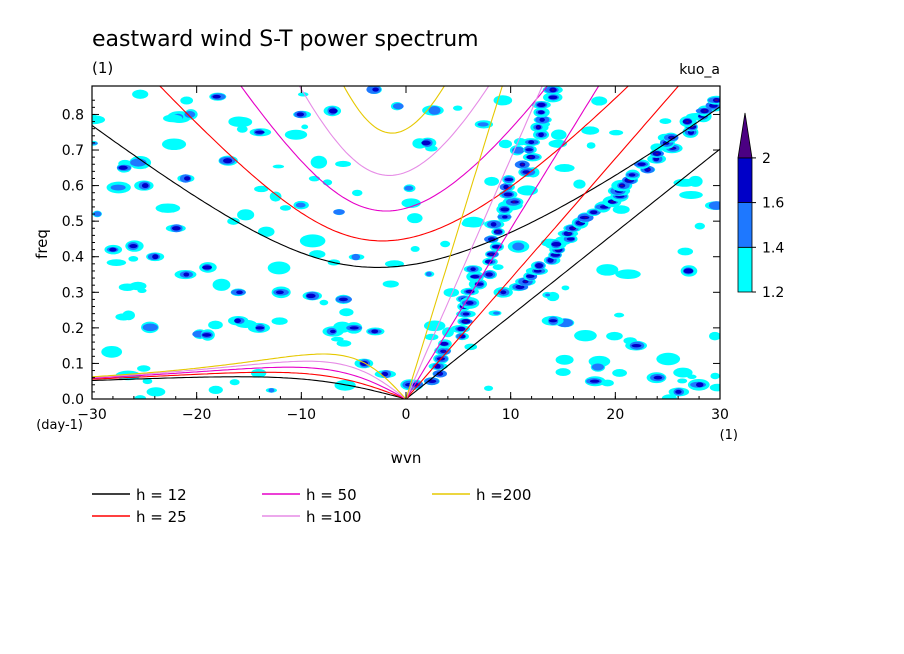 The width and height of the screenshot is (904, 654). I want to click on y-unit-label: (day-1), so click(59, 425).